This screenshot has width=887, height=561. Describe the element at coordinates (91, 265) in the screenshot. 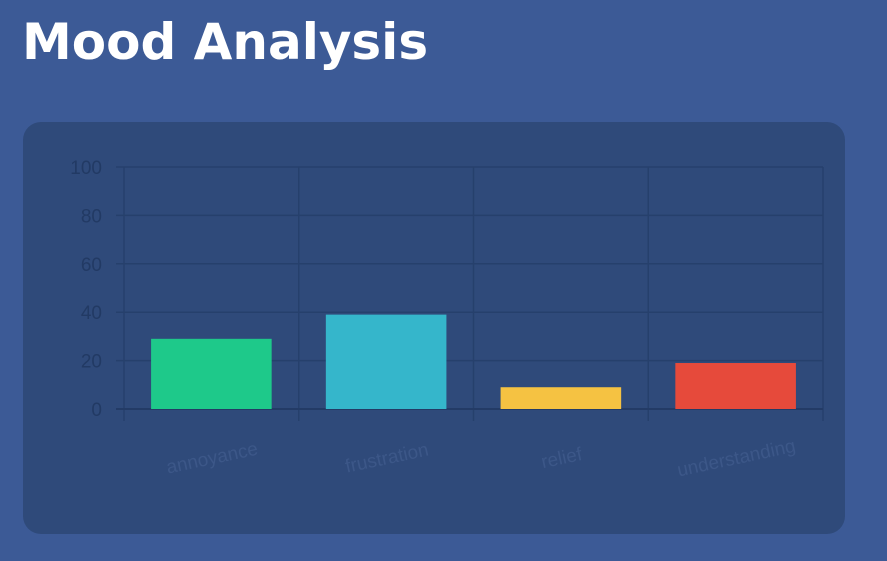

I see `y-tick-label: 60` at that location.